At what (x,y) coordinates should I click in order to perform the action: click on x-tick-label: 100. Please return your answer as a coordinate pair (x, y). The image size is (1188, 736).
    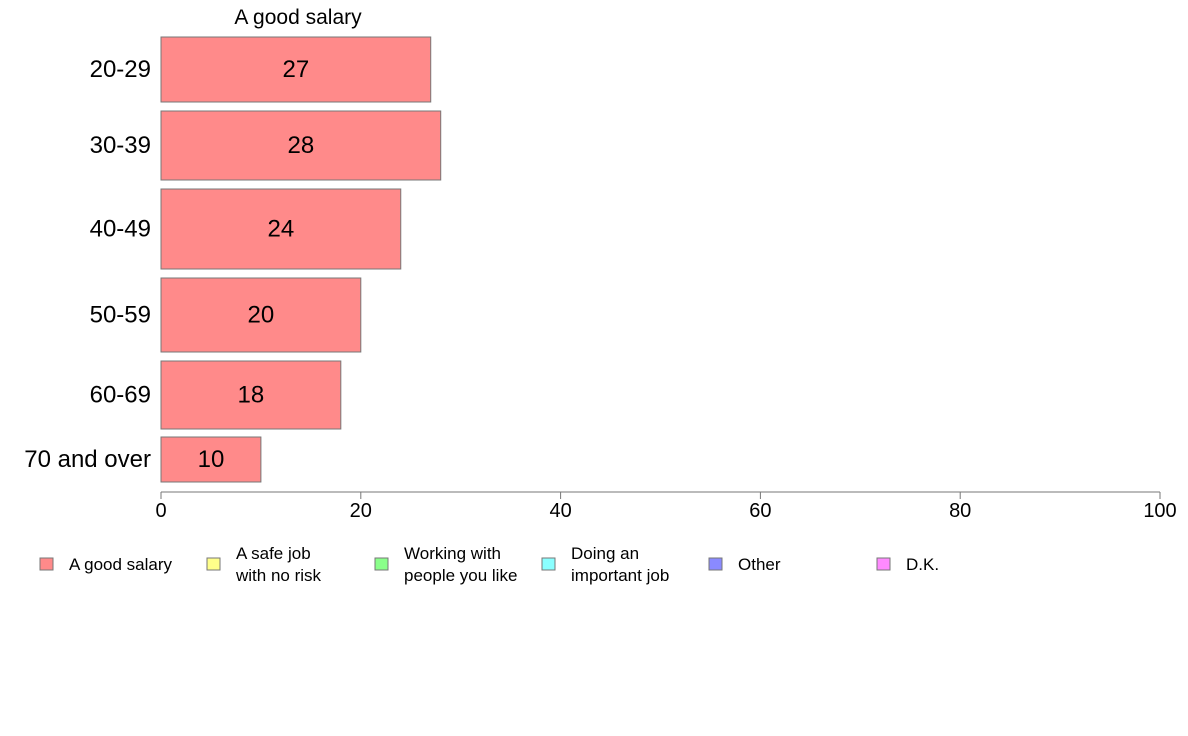
    Looking at the image, I should click on (1159, 511).